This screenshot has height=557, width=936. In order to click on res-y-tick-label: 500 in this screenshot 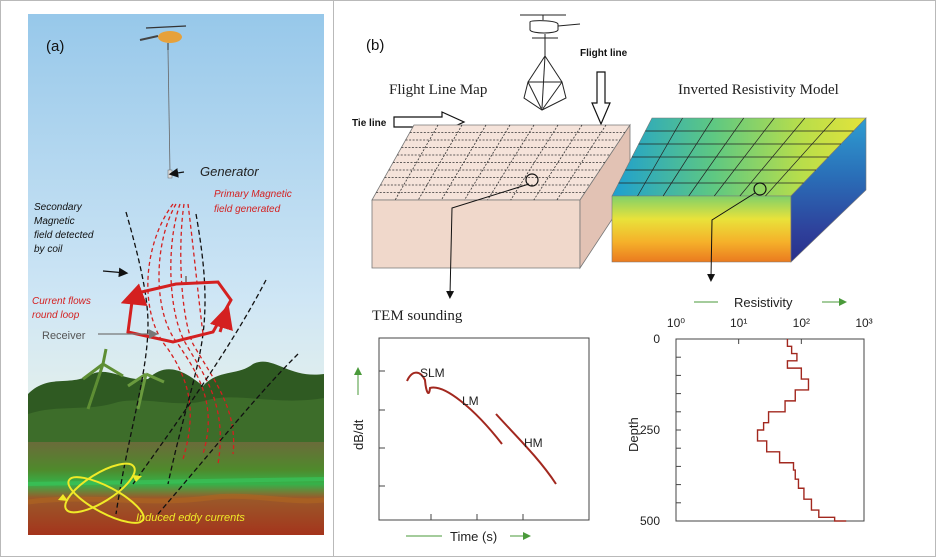, I will do `click(650, 521)`.